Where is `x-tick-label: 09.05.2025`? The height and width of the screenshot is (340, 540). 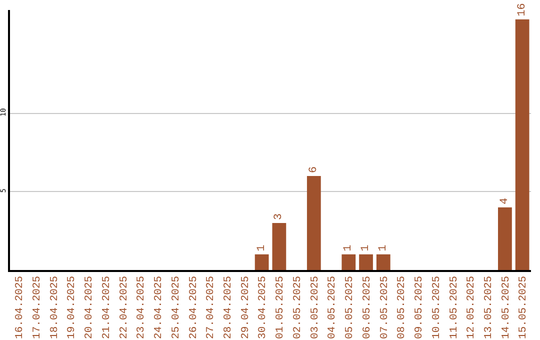
x-tick-label: 09.05.2025 is located at coordinates (420, 307).